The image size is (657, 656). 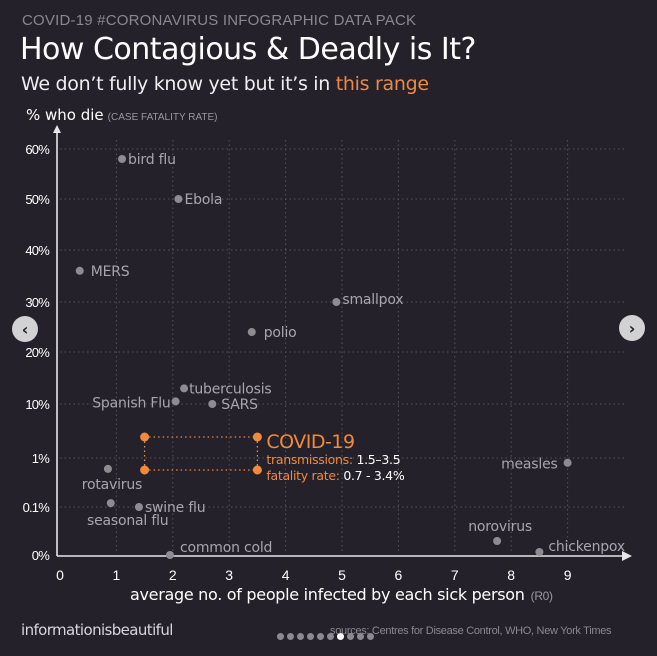 I want to click on covid-transmissions: transmissions: 1.5–3.5, so click(x=333, y=459).